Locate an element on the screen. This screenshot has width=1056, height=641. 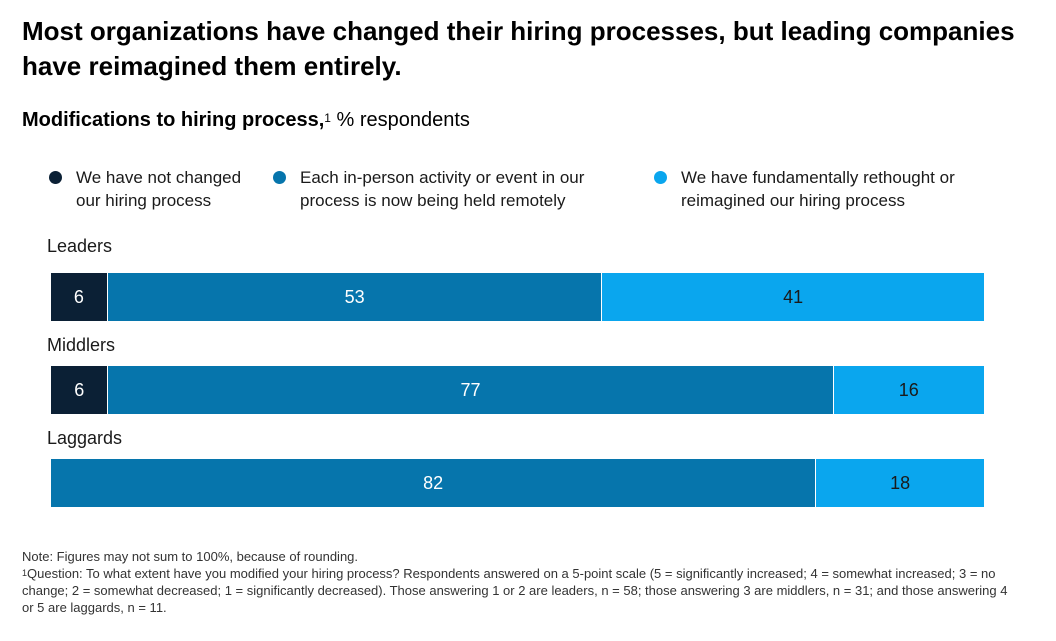
bar-laggards-remote: 82 is located at coordinates (433, 483).